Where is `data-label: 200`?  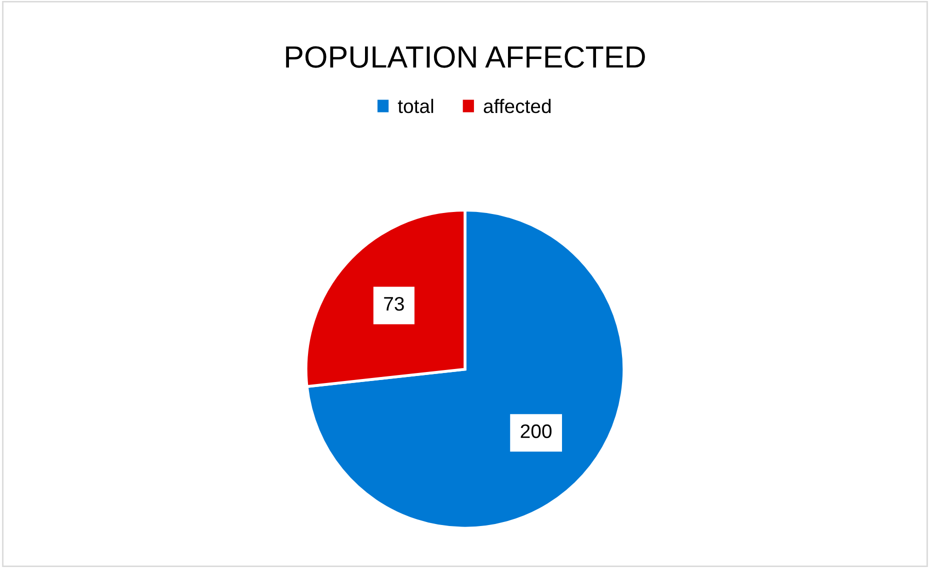 data-label: 200 is located at coordinates (536, 431).